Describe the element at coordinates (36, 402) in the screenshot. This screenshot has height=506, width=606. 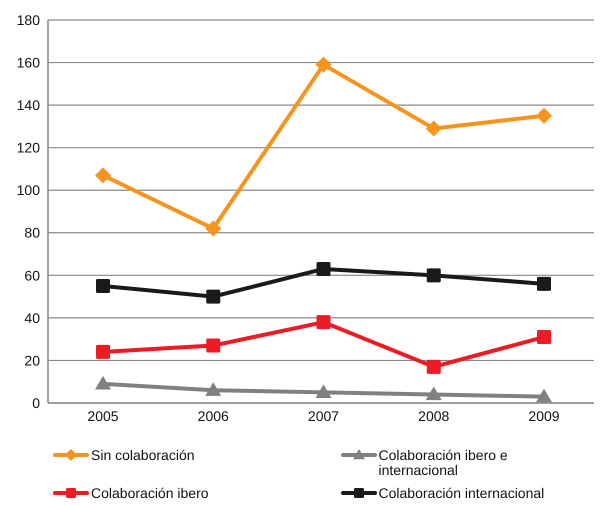
I see `y-tick-label: 0` at that location.